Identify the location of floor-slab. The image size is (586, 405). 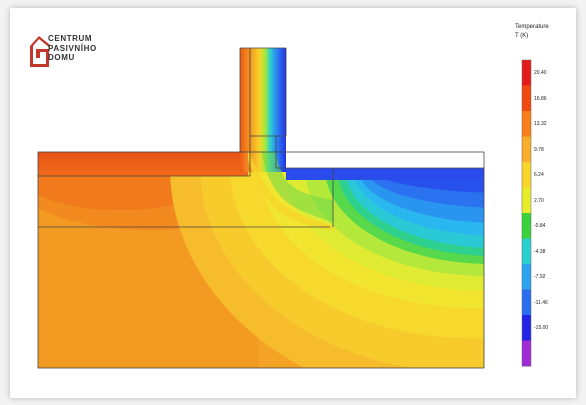
(143, 164).